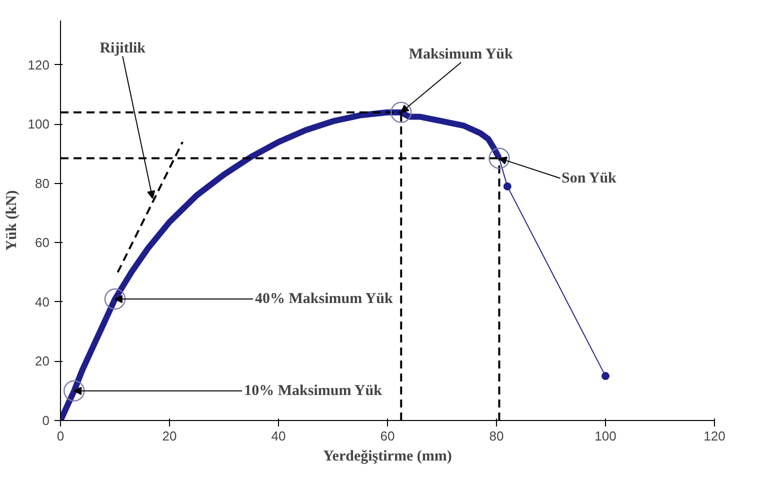 The width and height of the screenshot is (758, 492). What do you see at coordinates (39, 124) in the screenshot?
I see `y-tick-label: 100` at bounding box center [39, 124].